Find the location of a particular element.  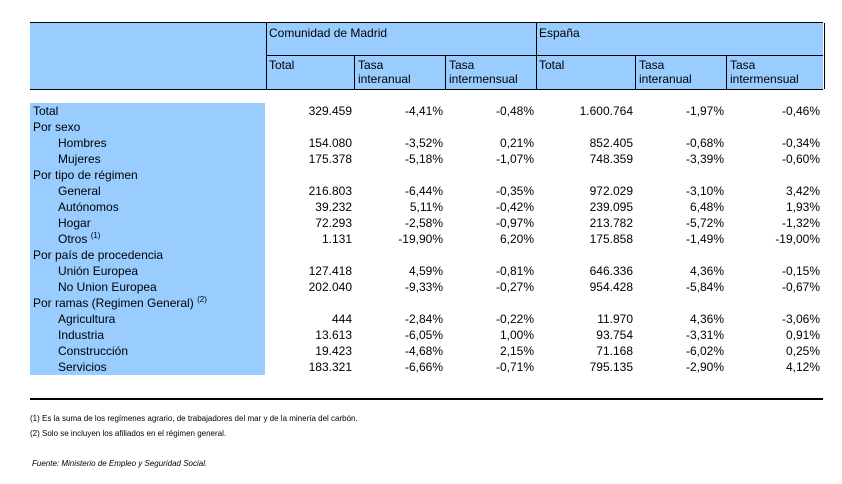

cell-value: 202.040 is located at coordinates (330, 287).